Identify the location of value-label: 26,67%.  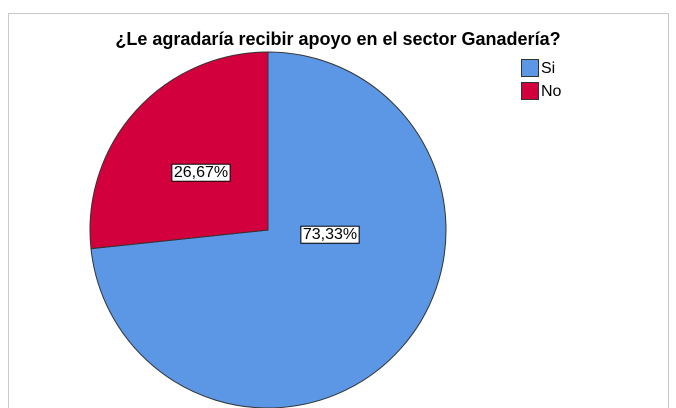
(201, 172).